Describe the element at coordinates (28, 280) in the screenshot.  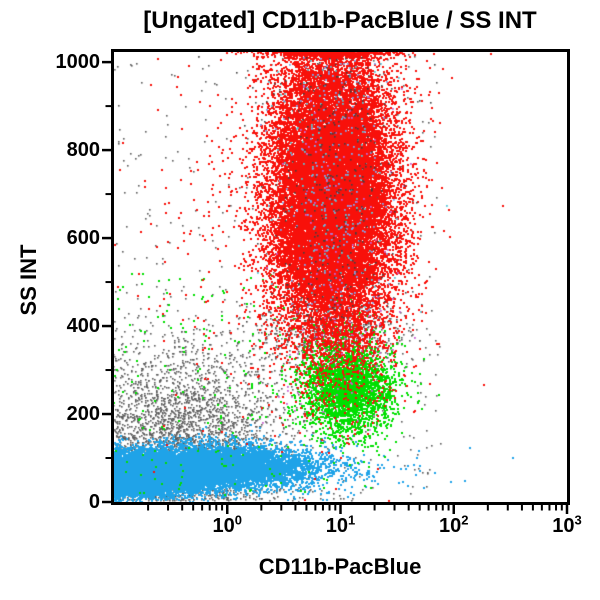
I see `y-axis-label: SS INT` at that location.